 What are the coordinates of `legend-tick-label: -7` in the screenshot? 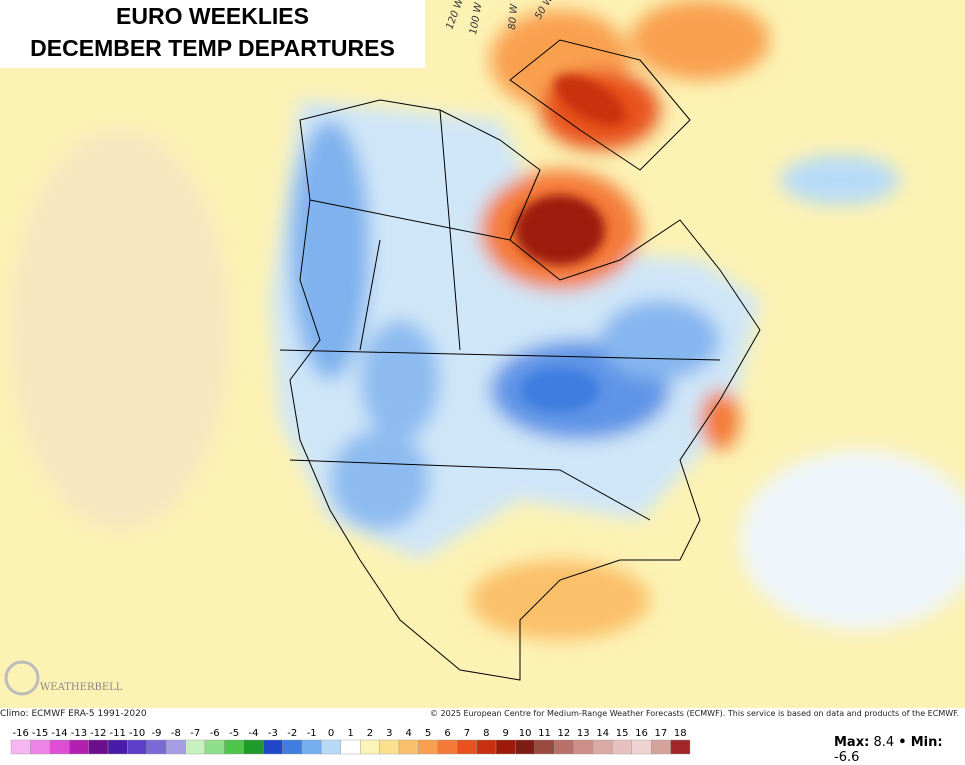 It's located at (195, 733).